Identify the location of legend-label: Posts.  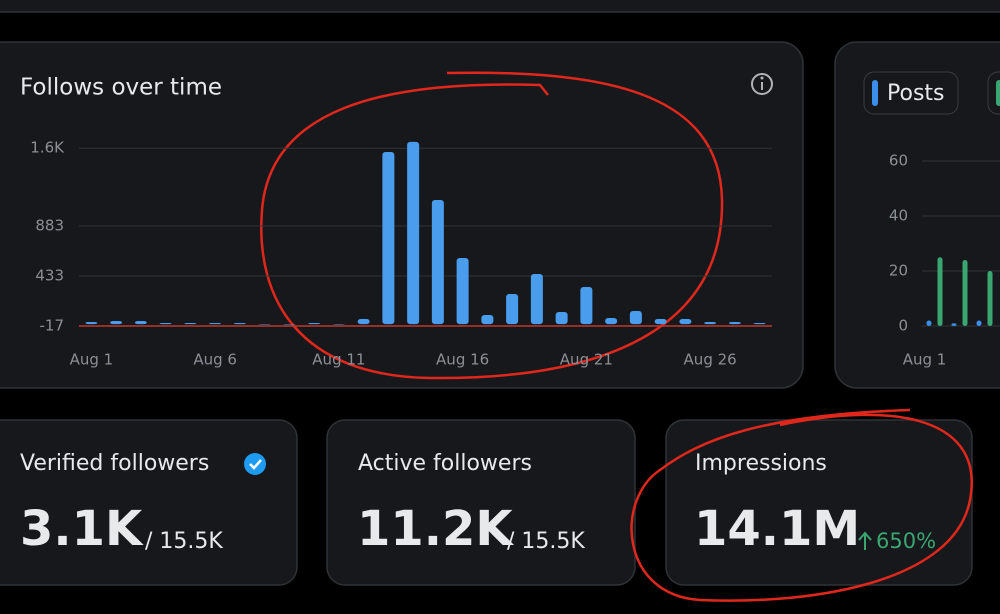
(916, 93).